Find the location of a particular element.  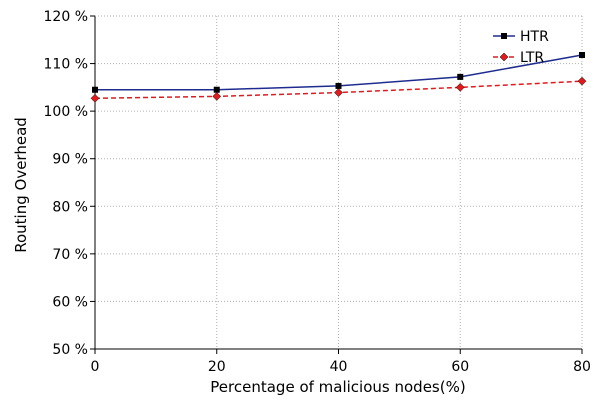

legend-item-htr: HTR is located at coordinates (521, 37).